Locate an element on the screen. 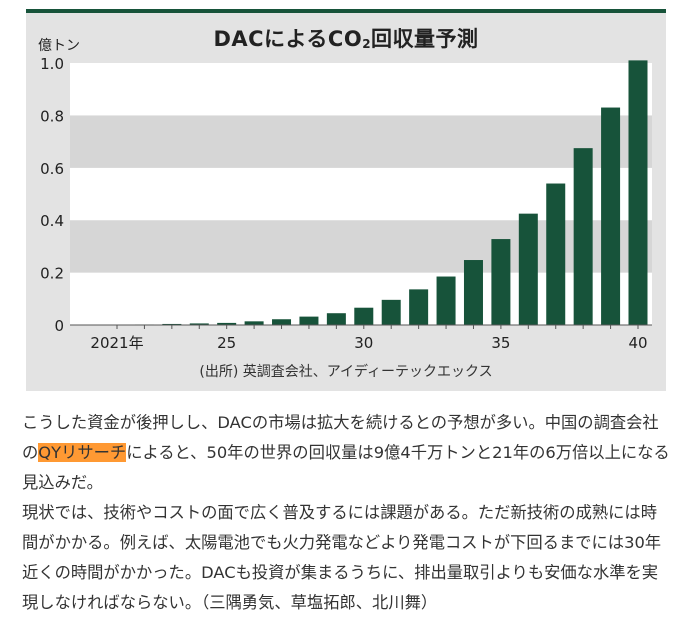  highlighted-term: QYリサーチ is located at coordinates (82, 452).